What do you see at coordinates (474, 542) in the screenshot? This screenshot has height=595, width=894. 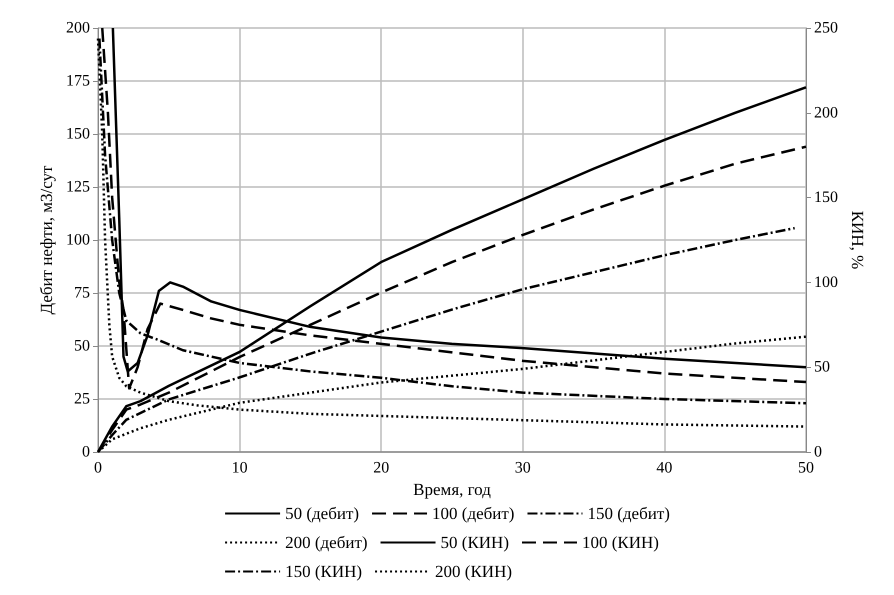 I see `legend-label: 50 (КИН)` at bounding box center [474, 542].